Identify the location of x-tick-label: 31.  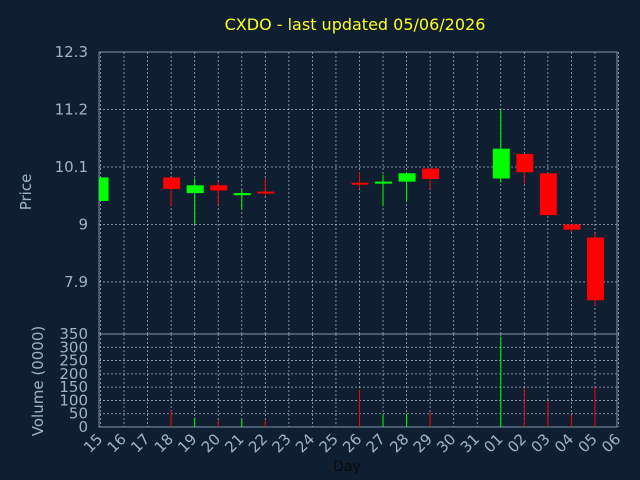
(470, 443).